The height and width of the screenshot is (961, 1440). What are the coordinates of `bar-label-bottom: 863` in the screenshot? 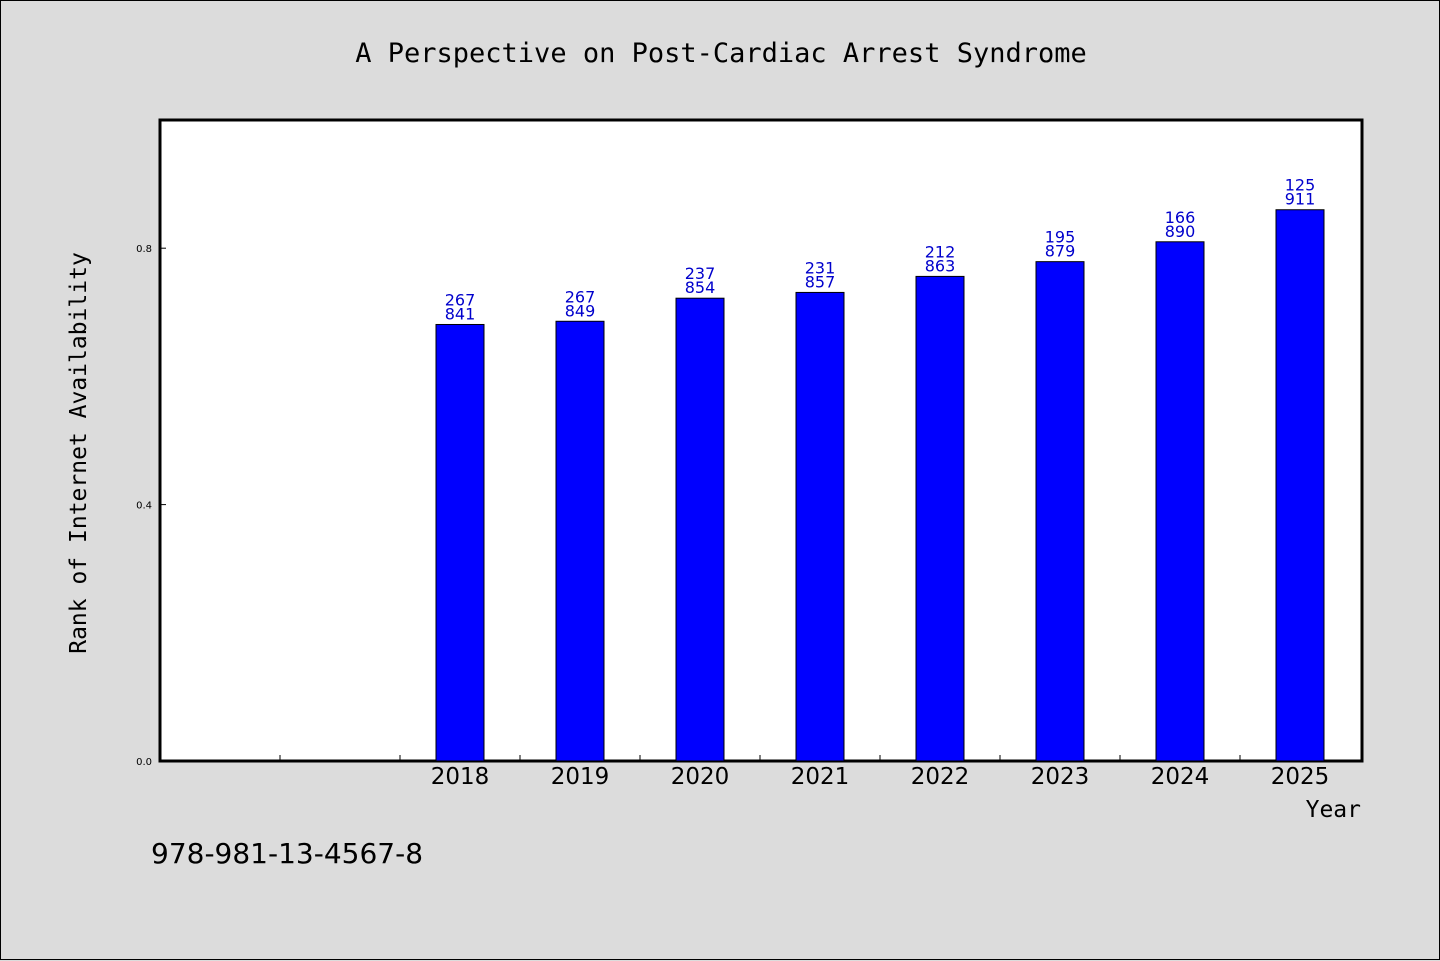 It's located at (940, 265).